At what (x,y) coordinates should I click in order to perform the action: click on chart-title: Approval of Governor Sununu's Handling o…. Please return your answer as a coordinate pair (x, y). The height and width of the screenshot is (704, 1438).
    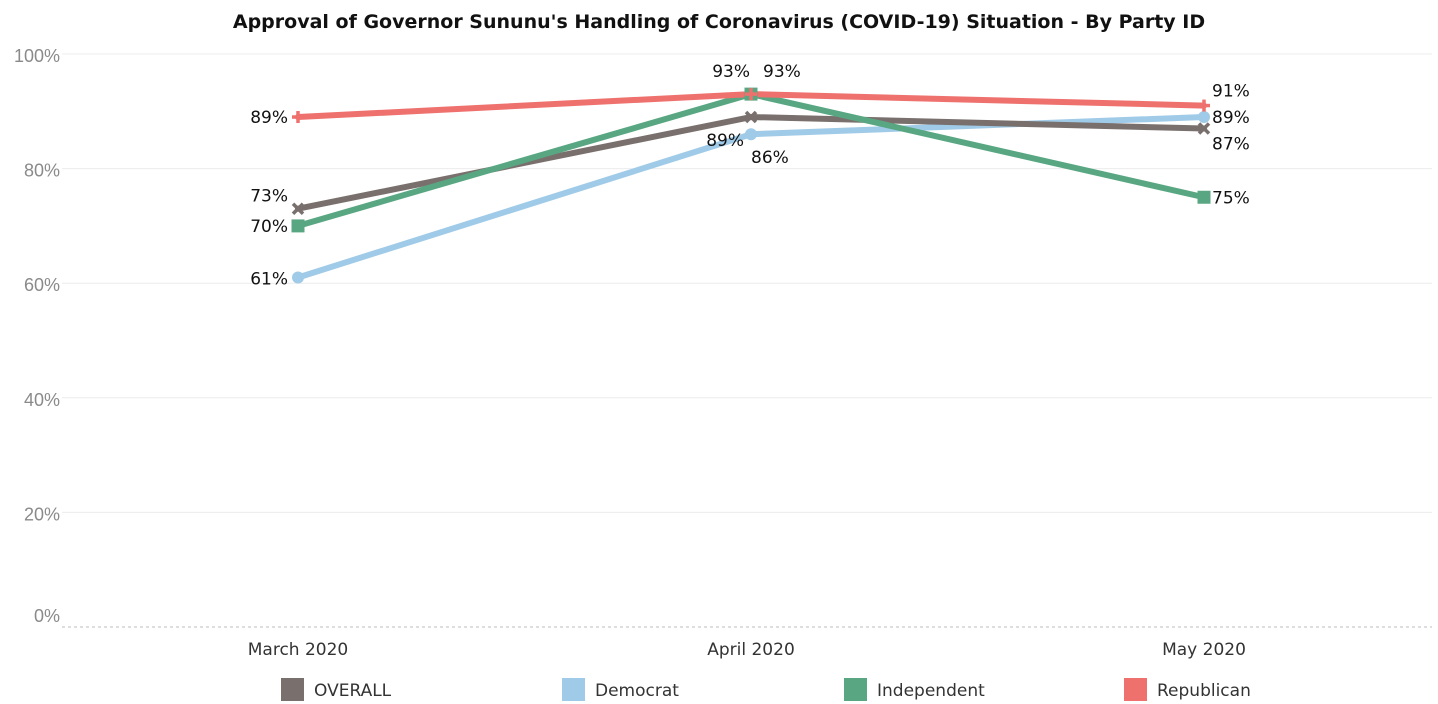
    Looking at the image, I should click on (719, 22).